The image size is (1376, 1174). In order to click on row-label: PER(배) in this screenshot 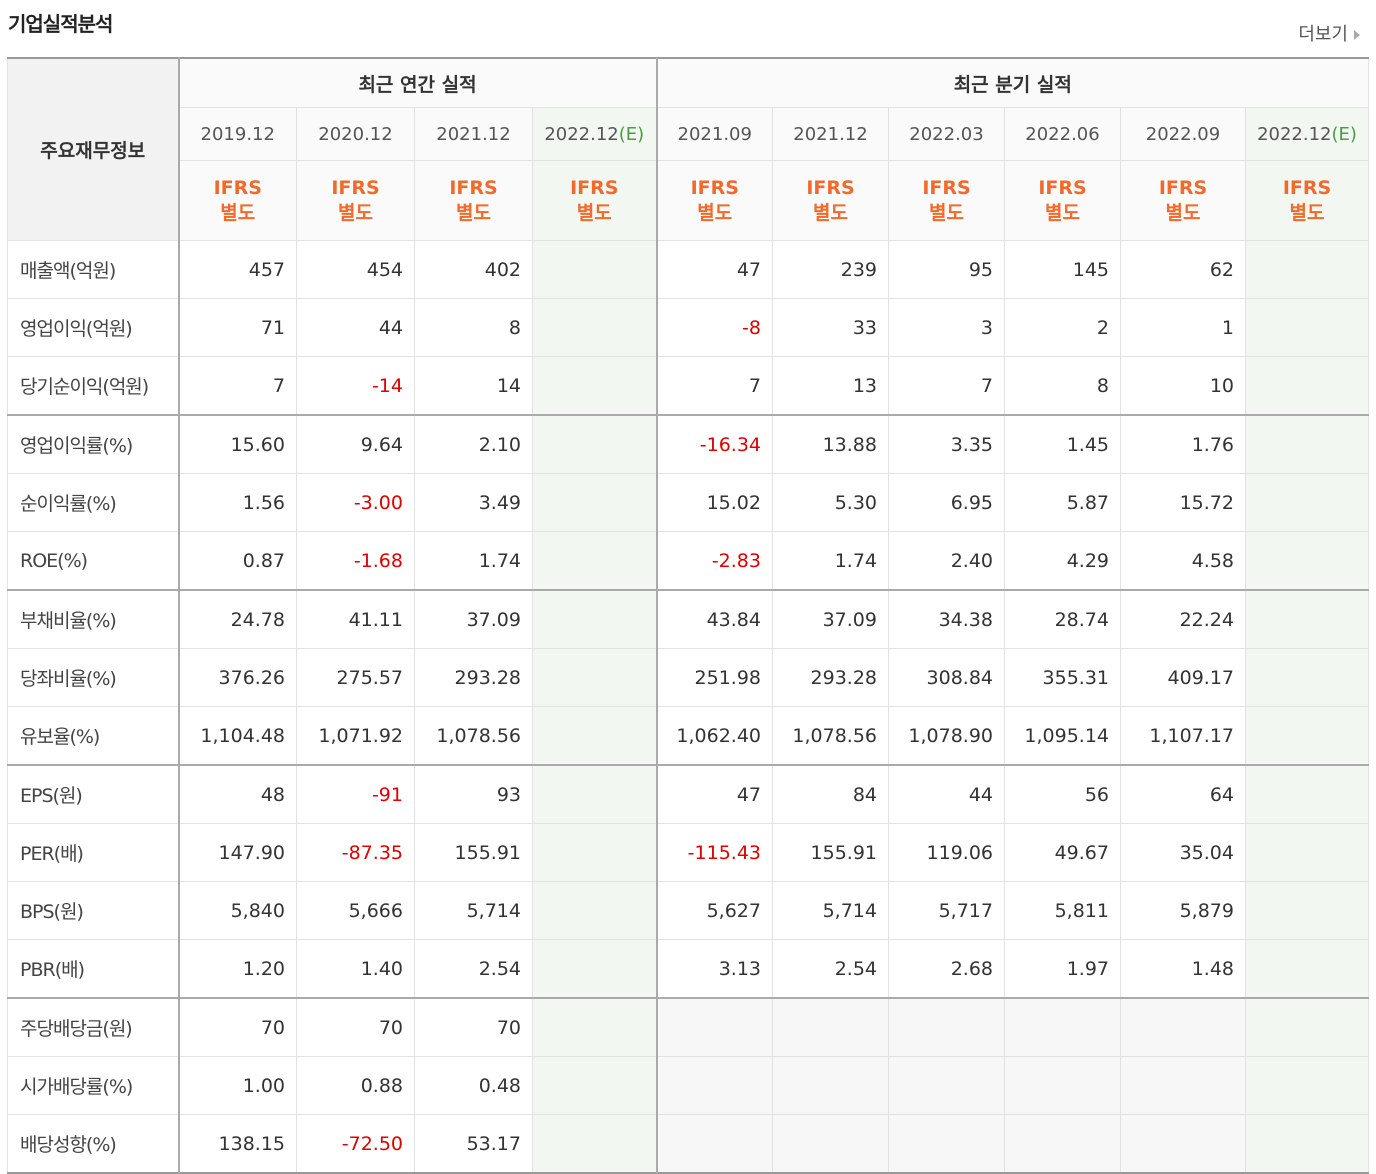, I will do `click(93, 852)`.